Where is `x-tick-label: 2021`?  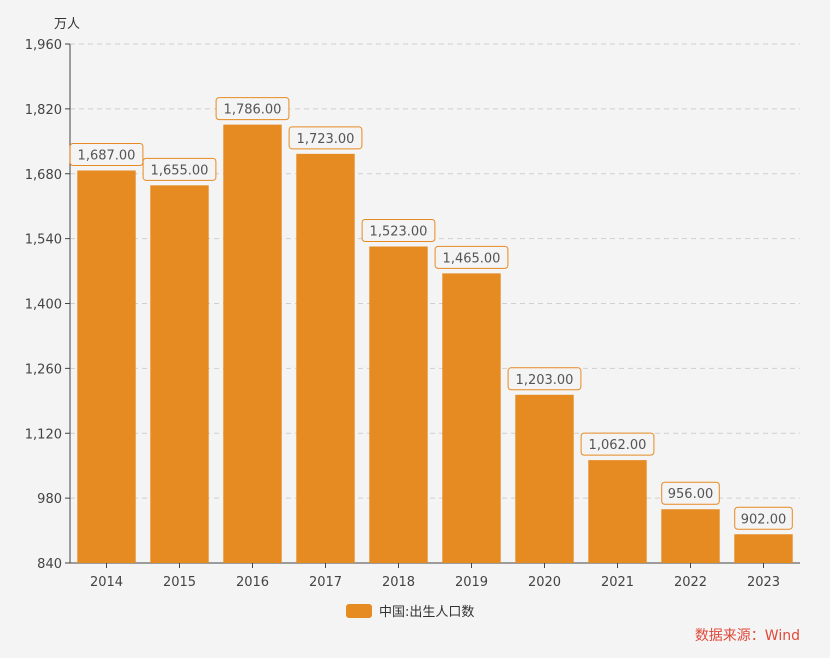 x-tick-label: 2021 is located at coordinates (617, 582).